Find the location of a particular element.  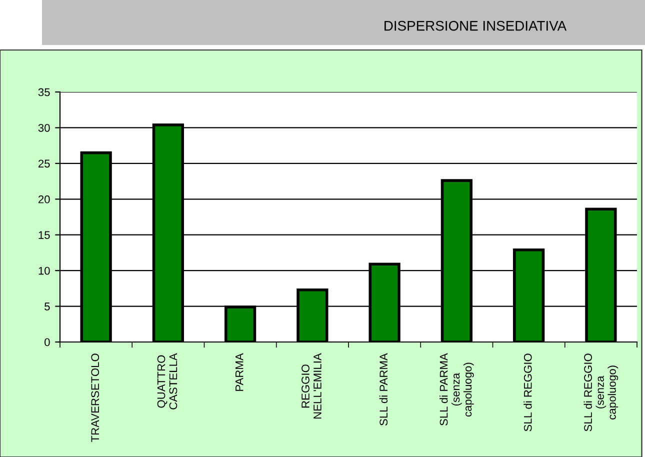

x-tick-label: PARMA is located at coordinates (240, 372).